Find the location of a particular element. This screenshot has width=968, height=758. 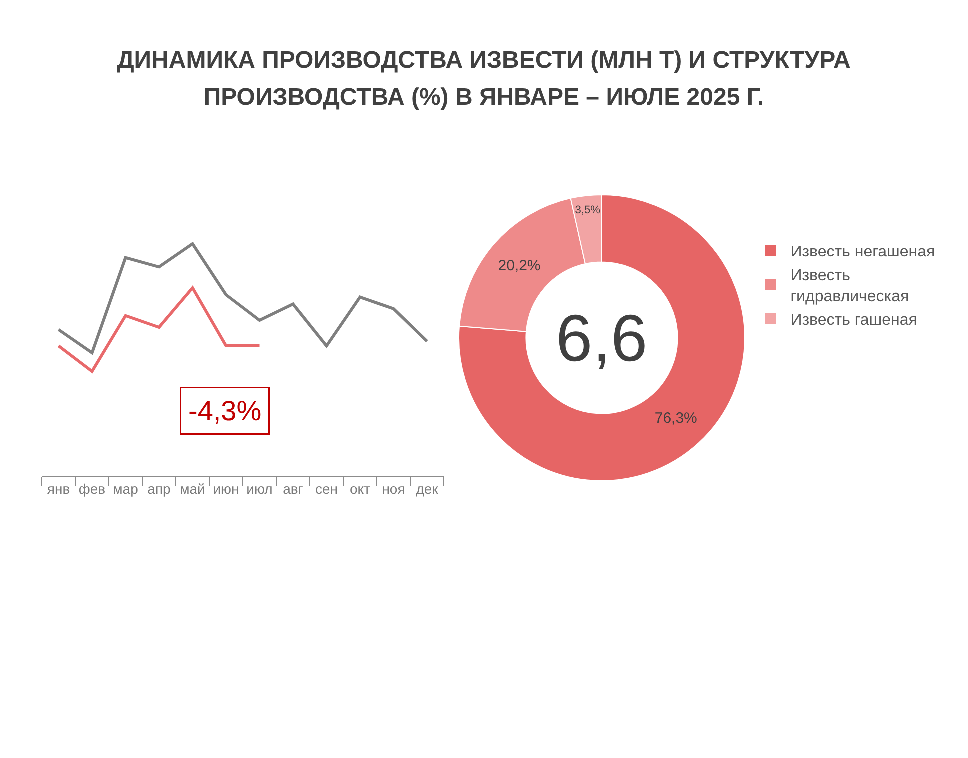

donut-slice is located at coordinates (602, 338).